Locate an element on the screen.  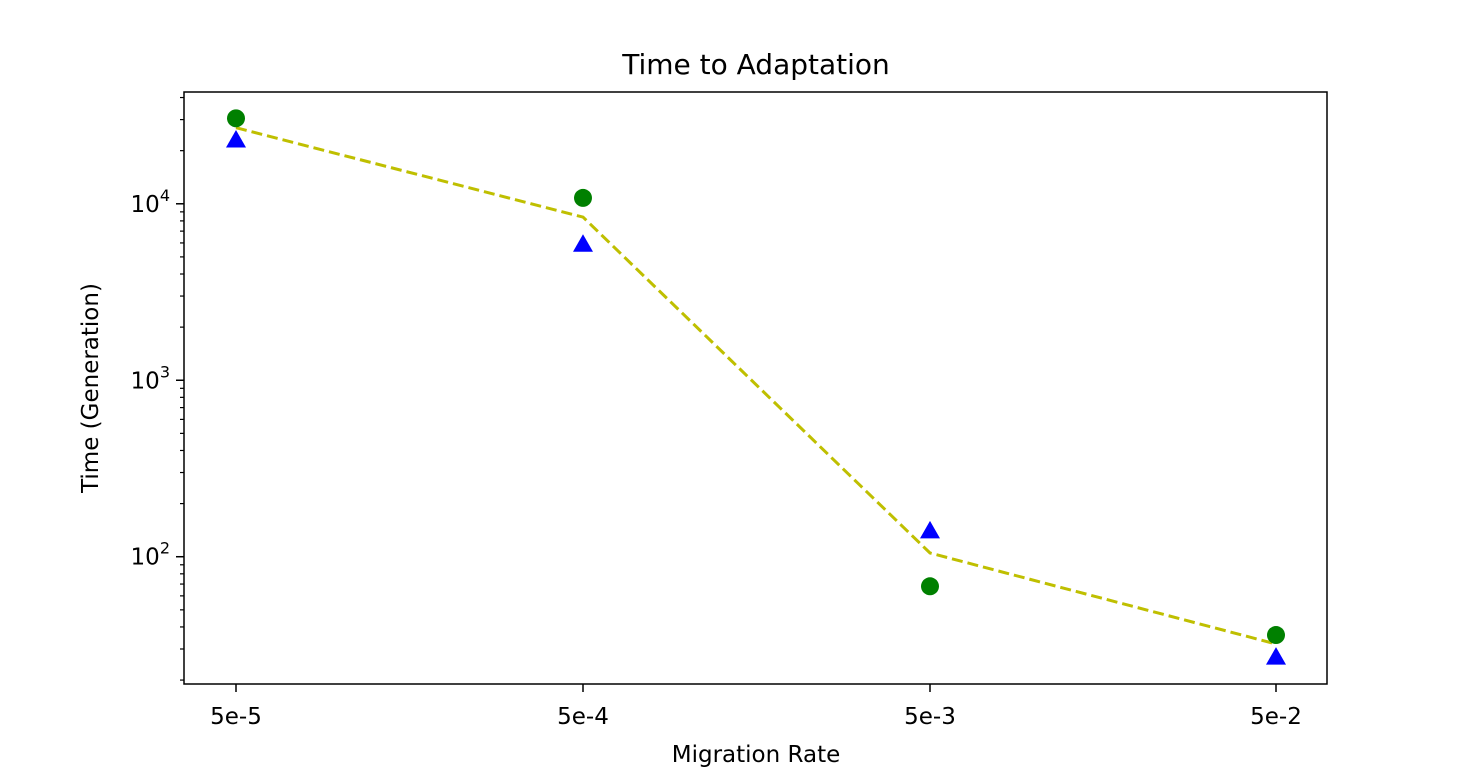
y-tick-label: 10³ is located at coordinates (150, 378).